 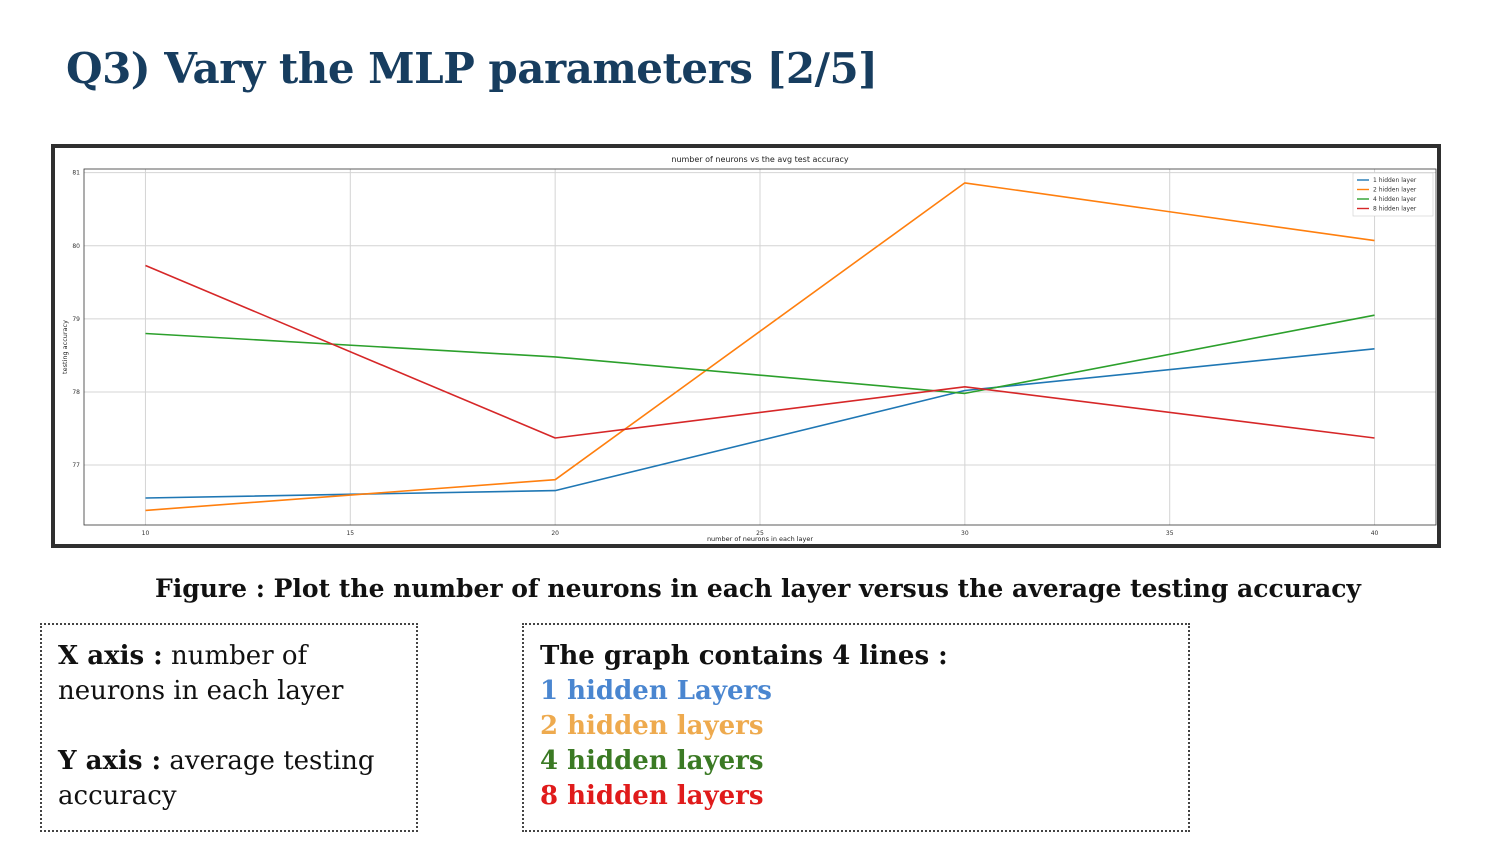 What do you see at coordinates (652, 726) in the screenshot?
I see `line-item-2-hidden: 2 hidden layers` at bounding box center [652, 726].